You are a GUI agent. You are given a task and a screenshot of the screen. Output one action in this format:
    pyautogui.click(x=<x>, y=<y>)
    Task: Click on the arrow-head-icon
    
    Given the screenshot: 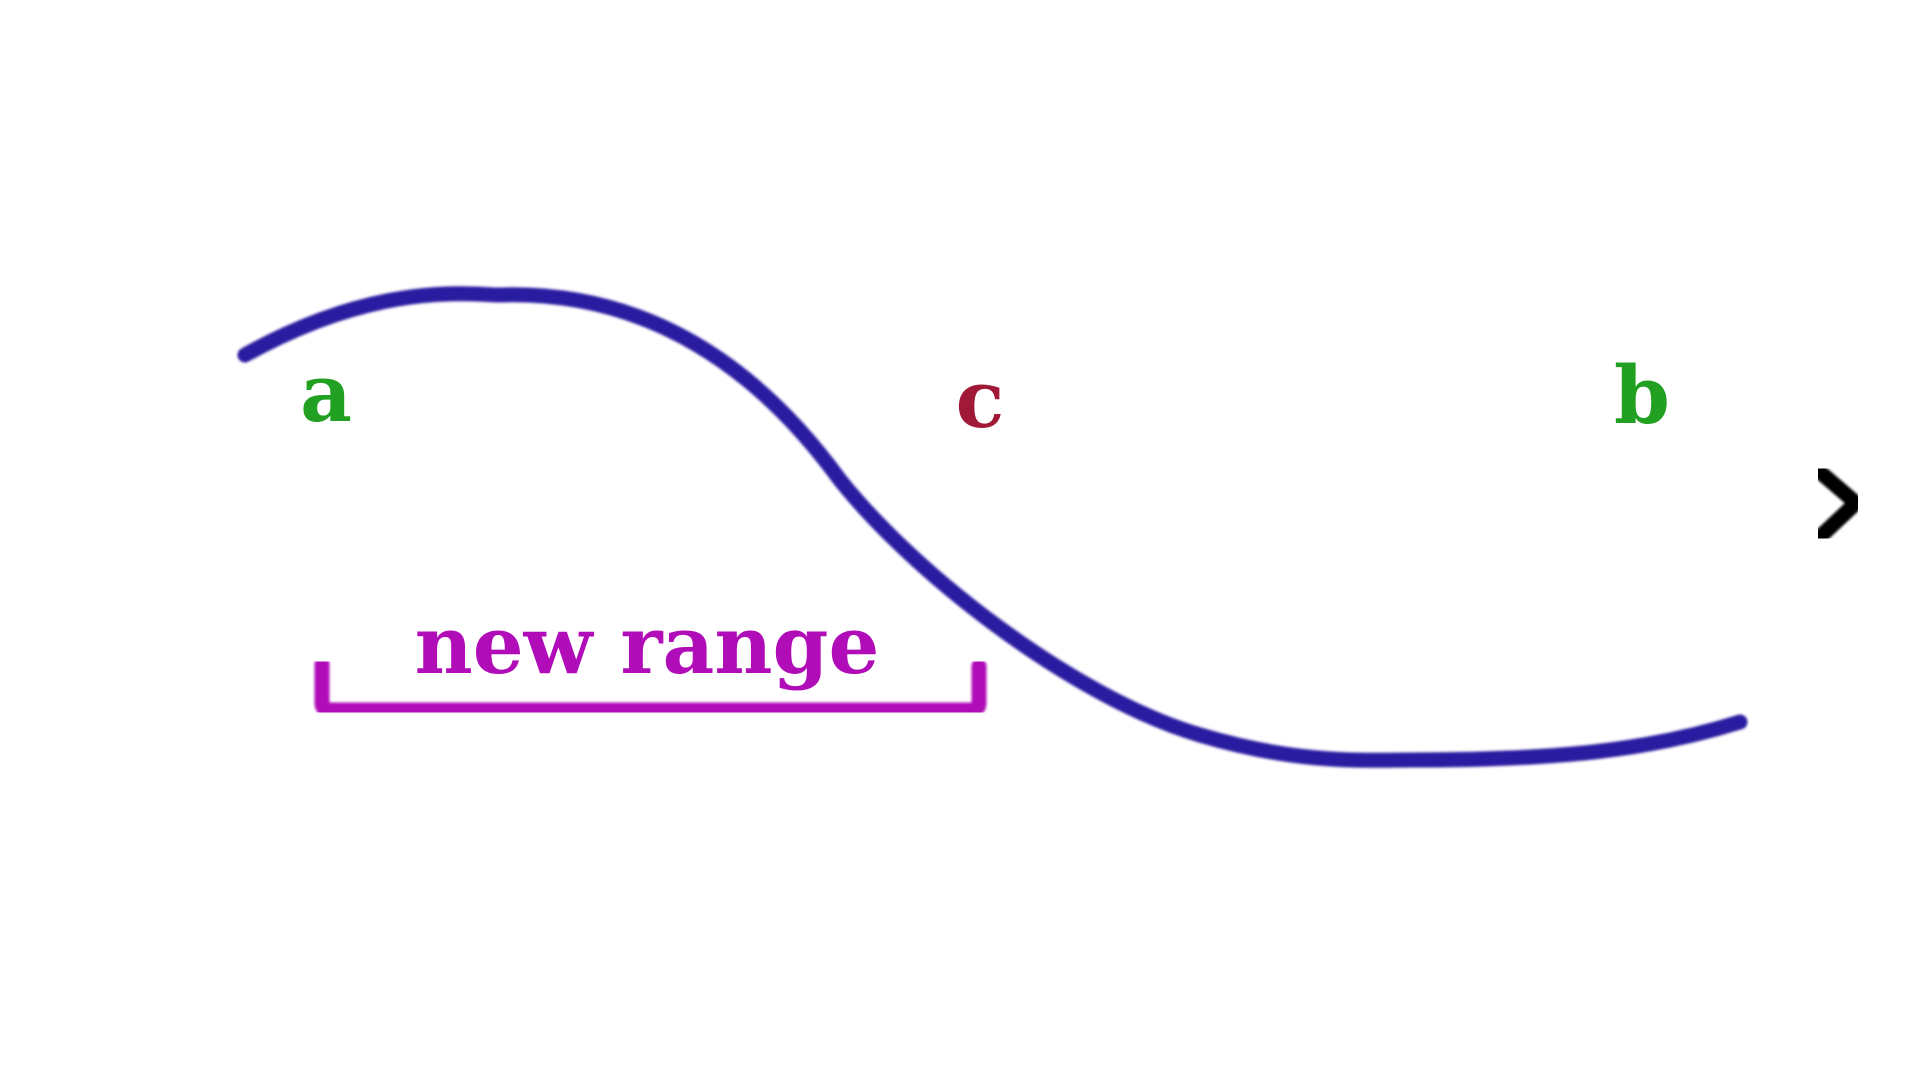 What is the action you would take?
    pyautogui.click(x=1838, y=503)
    